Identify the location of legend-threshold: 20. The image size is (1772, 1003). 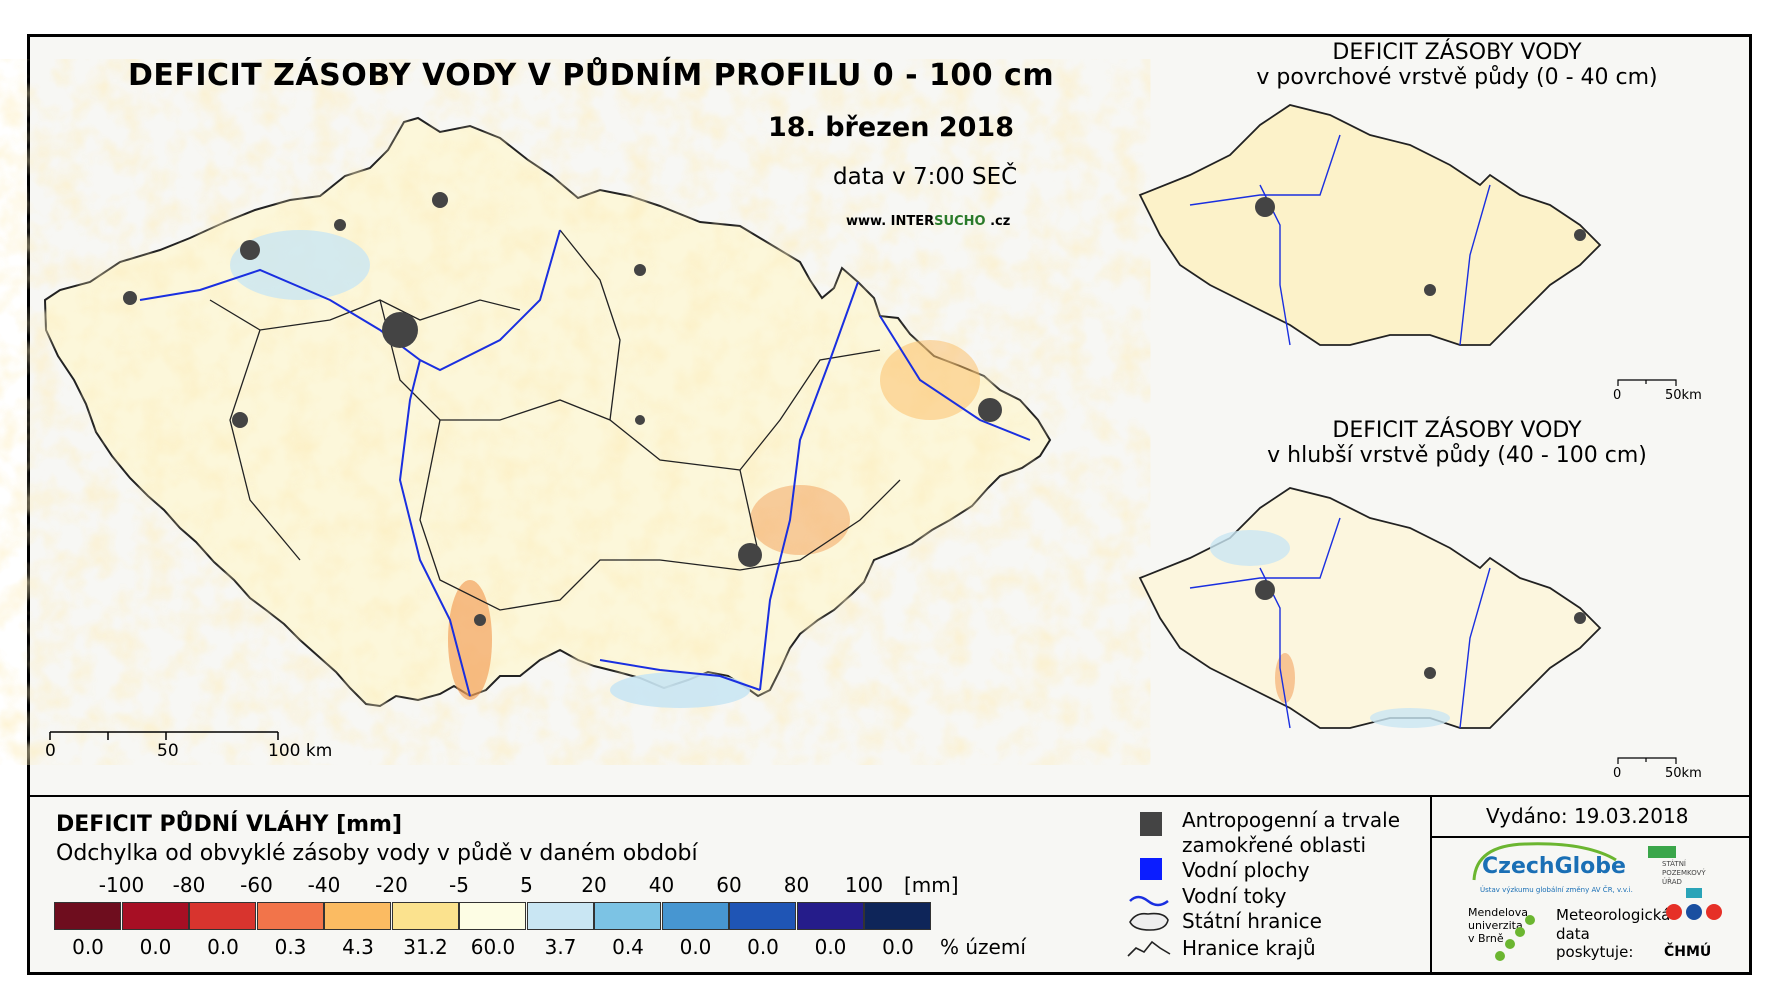
(594, 885).